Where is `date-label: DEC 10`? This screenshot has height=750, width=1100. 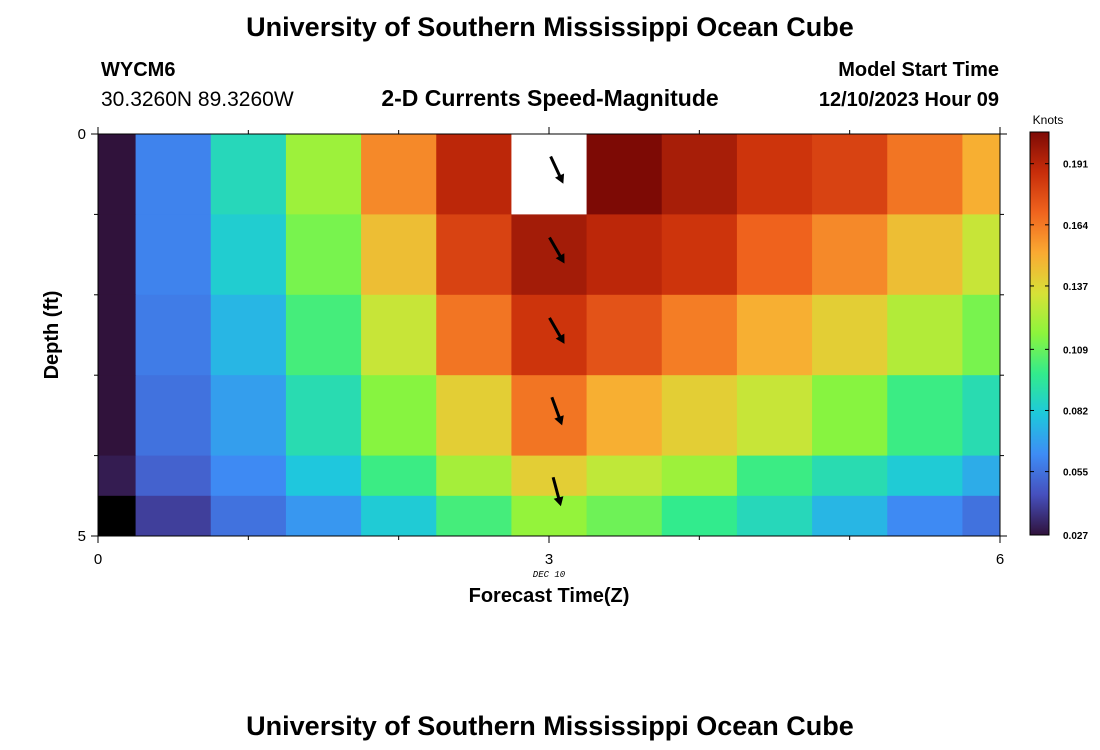 date-label: DEC 10 is located at coordinates (549, 575).